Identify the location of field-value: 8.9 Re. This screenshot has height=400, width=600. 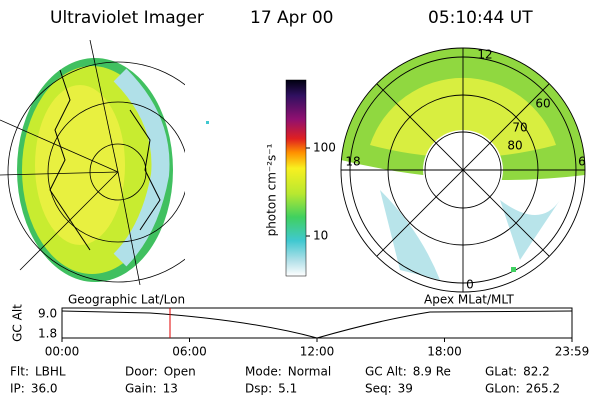
(432, 372).